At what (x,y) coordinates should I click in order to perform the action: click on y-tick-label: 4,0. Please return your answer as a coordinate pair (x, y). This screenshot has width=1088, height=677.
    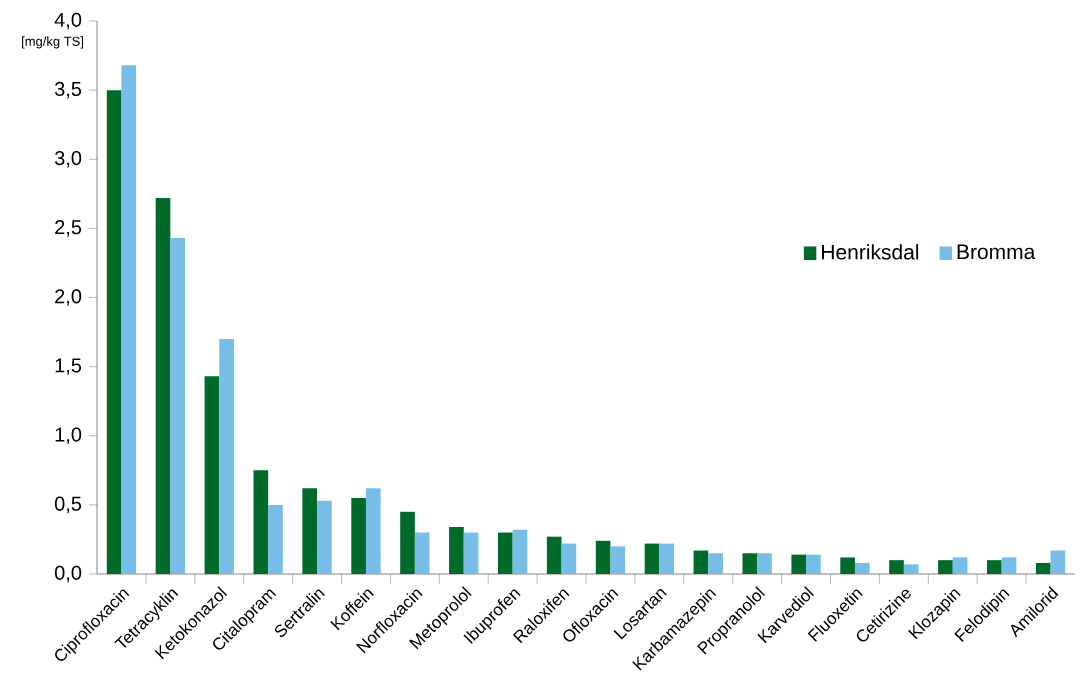
    Looking at the image, I should click on (68, 21).